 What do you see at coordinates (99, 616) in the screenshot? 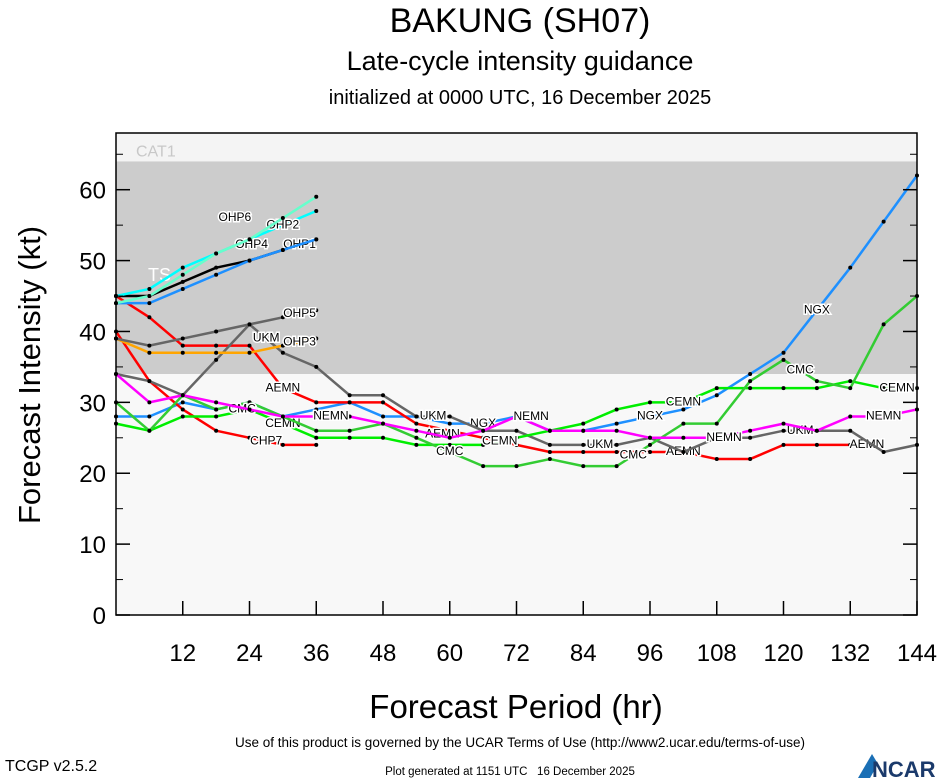
I see `y-tick-label: 0` at bounding box center [99, 616].